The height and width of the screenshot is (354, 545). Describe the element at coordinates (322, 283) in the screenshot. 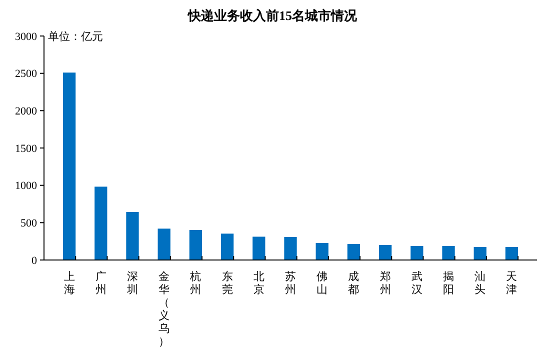

I see `x-tick-label: 佛山` at that location.